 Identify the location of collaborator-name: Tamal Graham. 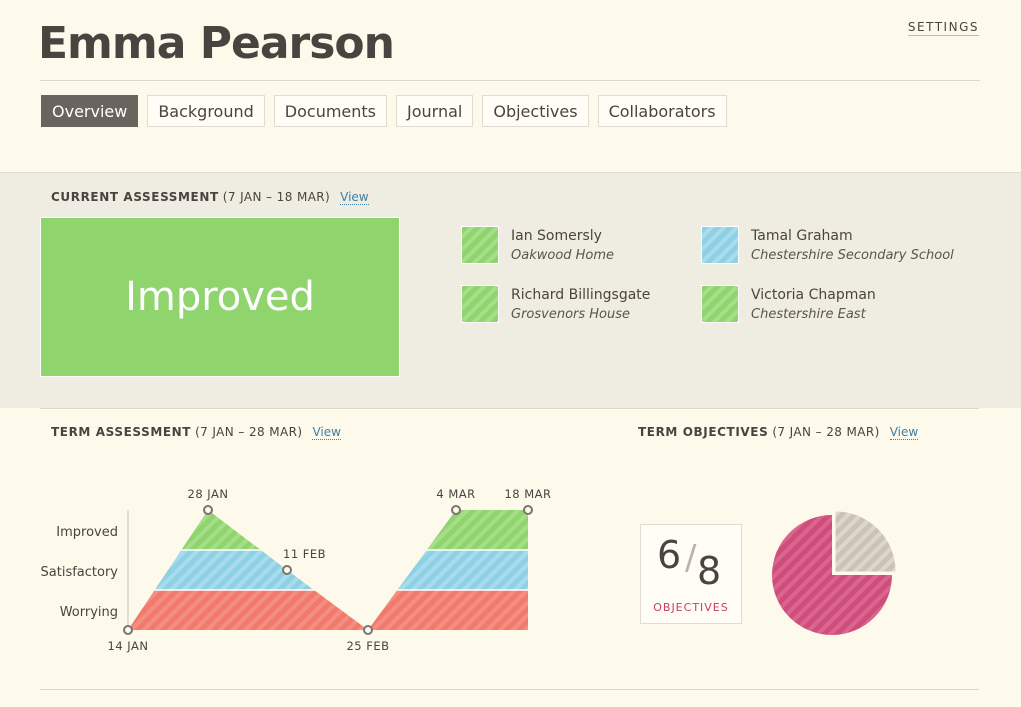
(802, 236).